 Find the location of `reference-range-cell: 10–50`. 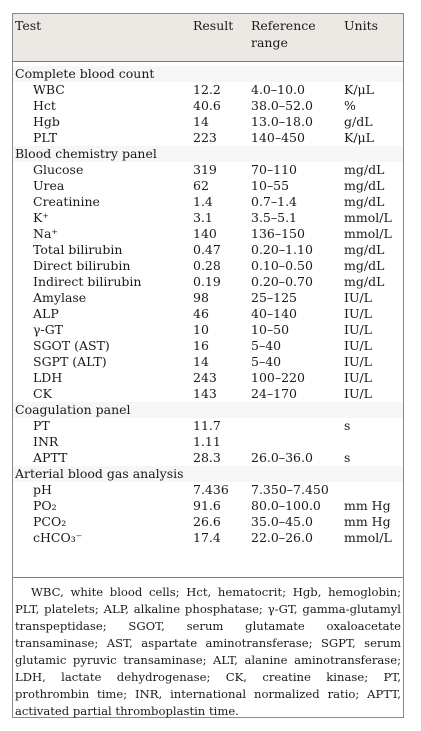

reference-range-cell: 10–50 is located at coordinates (270, 329).